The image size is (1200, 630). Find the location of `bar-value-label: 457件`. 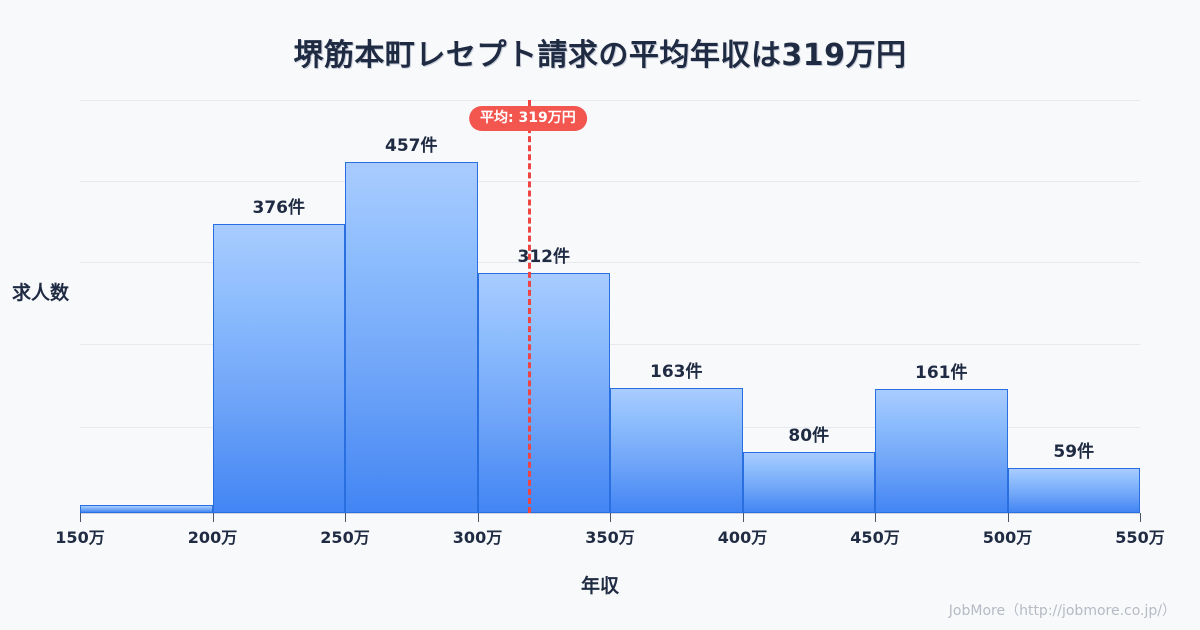

bar-value-label: 457件 is located at coordinates (411, 146).